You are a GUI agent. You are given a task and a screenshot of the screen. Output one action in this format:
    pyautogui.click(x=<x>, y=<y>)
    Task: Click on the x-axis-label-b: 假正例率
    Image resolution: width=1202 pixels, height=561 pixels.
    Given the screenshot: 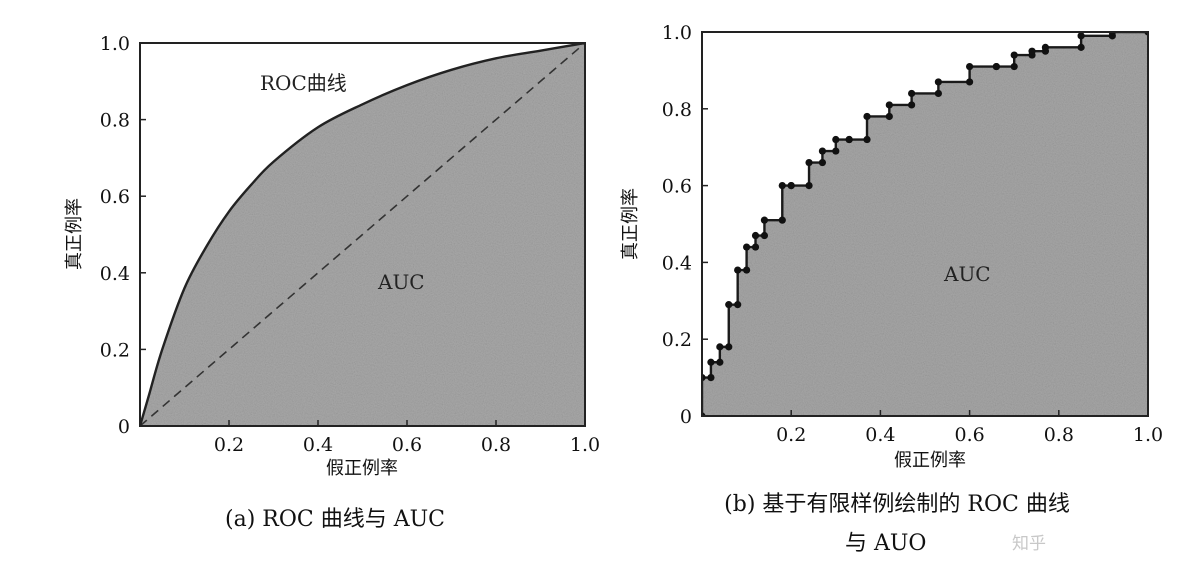 What is the action you would take?
    pyautogui.click(x=930, y=460)
    